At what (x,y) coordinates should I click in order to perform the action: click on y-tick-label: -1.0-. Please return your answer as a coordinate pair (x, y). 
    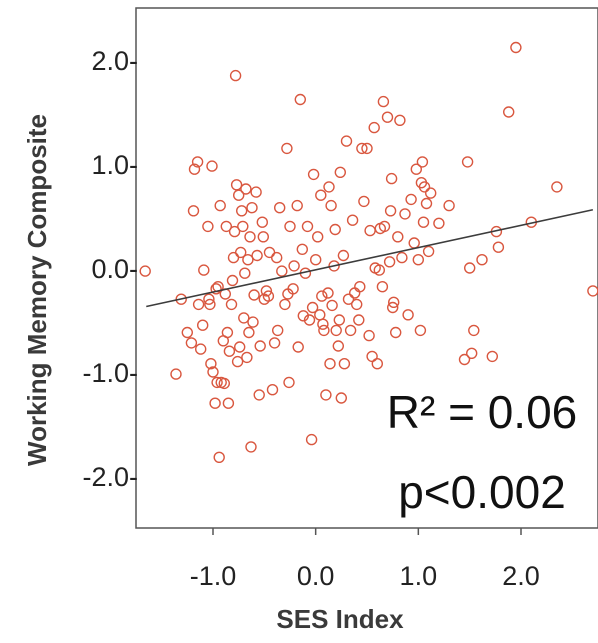
    Looking at the image, I should click on (110, 373).